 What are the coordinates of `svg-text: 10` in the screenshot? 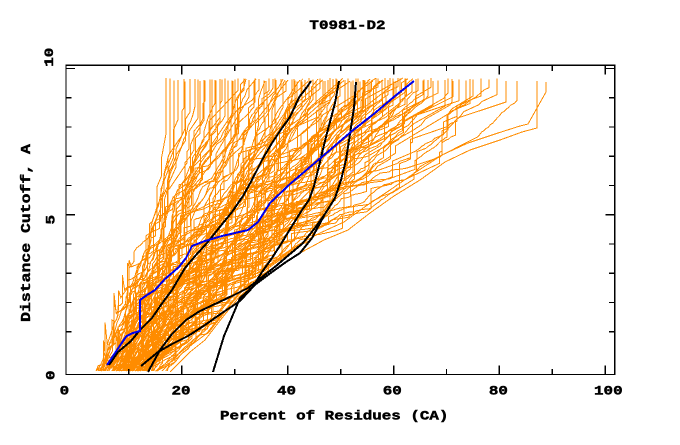 It's located at (50, 57).